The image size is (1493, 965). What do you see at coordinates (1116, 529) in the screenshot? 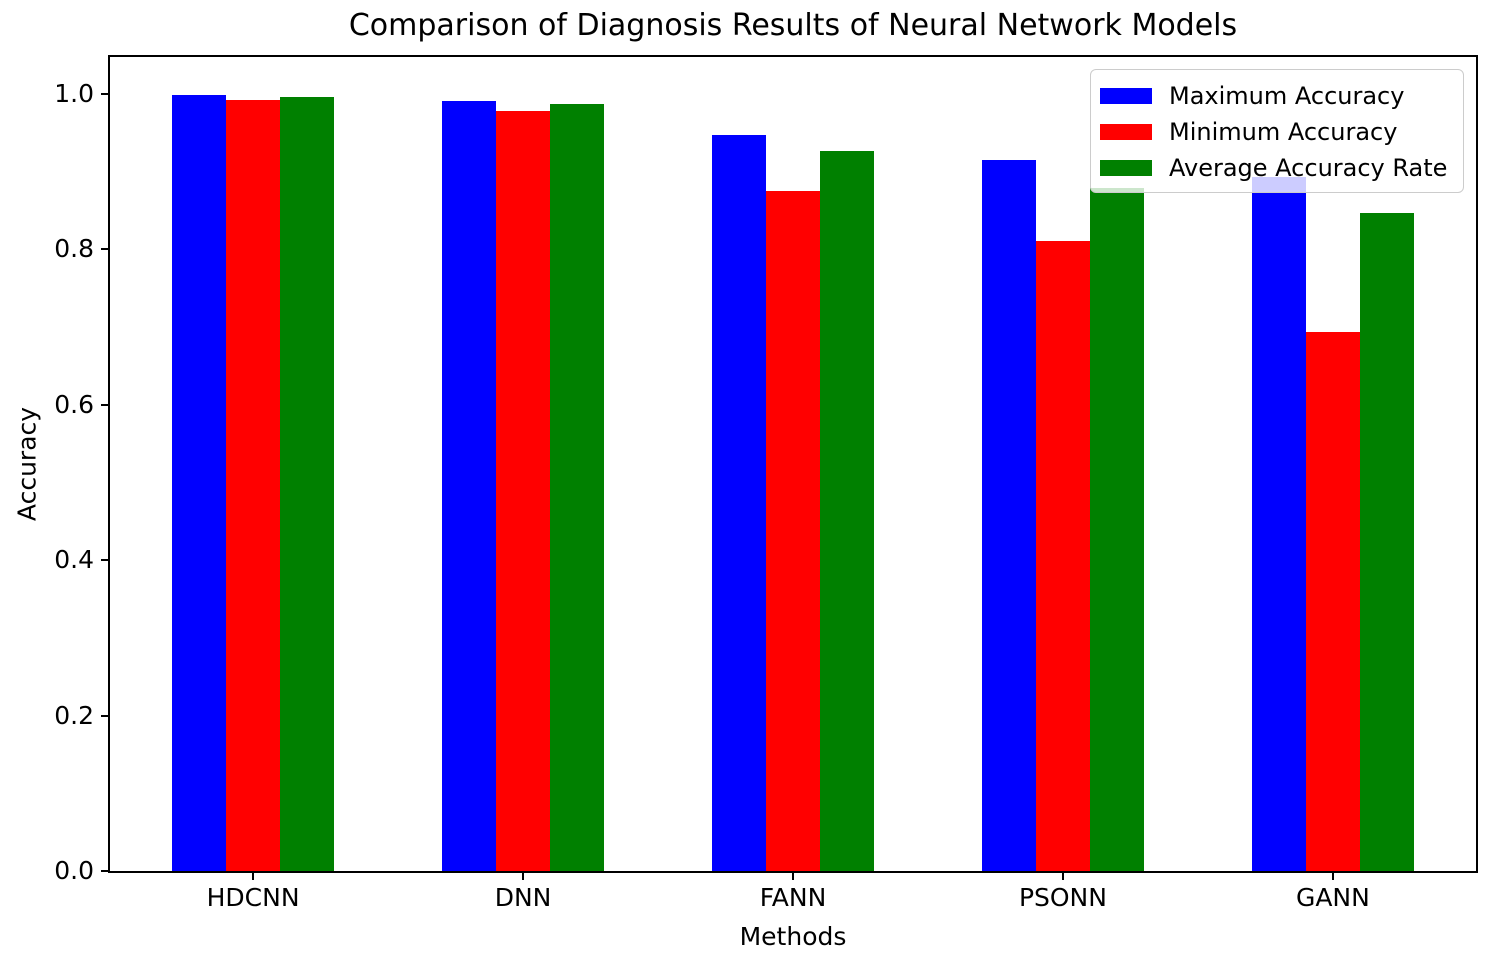
I see `bar-average-accuracy-rate-psonn` at bounding box center [1116, 529].